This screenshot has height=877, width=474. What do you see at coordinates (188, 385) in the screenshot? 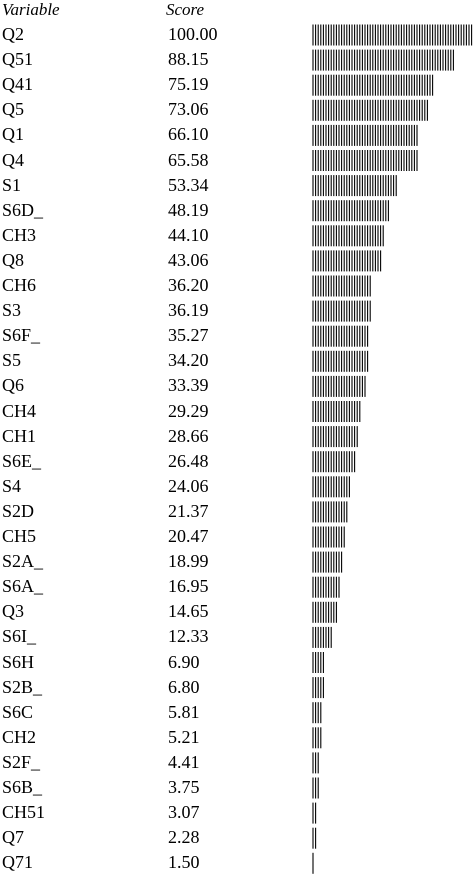
I see `score-value: 33.39` at bounding box center [188, 385].